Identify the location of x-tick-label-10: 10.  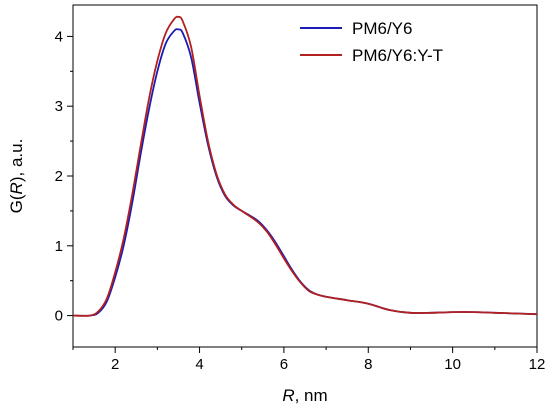
(452, 364).